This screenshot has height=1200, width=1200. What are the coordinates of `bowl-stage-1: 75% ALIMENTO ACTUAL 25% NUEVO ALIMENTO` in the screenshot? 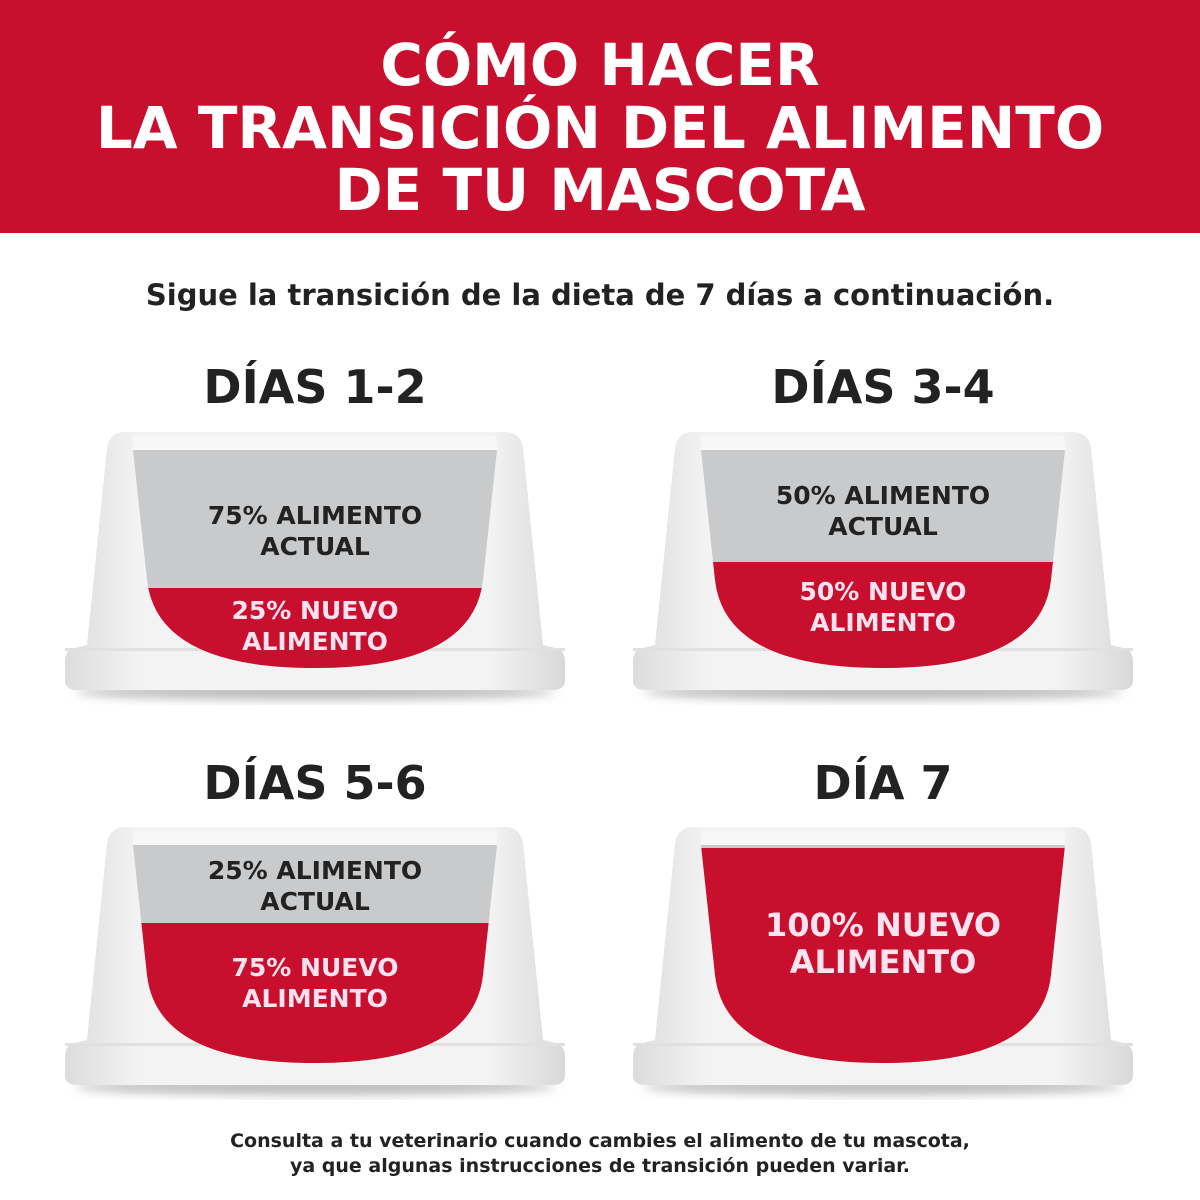 It's located at (315, 567).